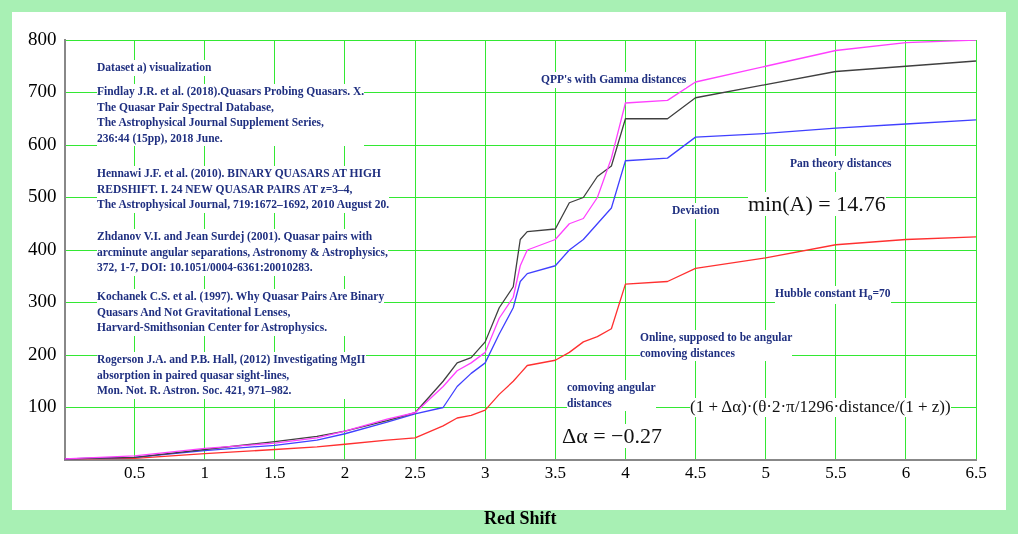  I want to click on y-tick-label: 500, so click(42, 196).